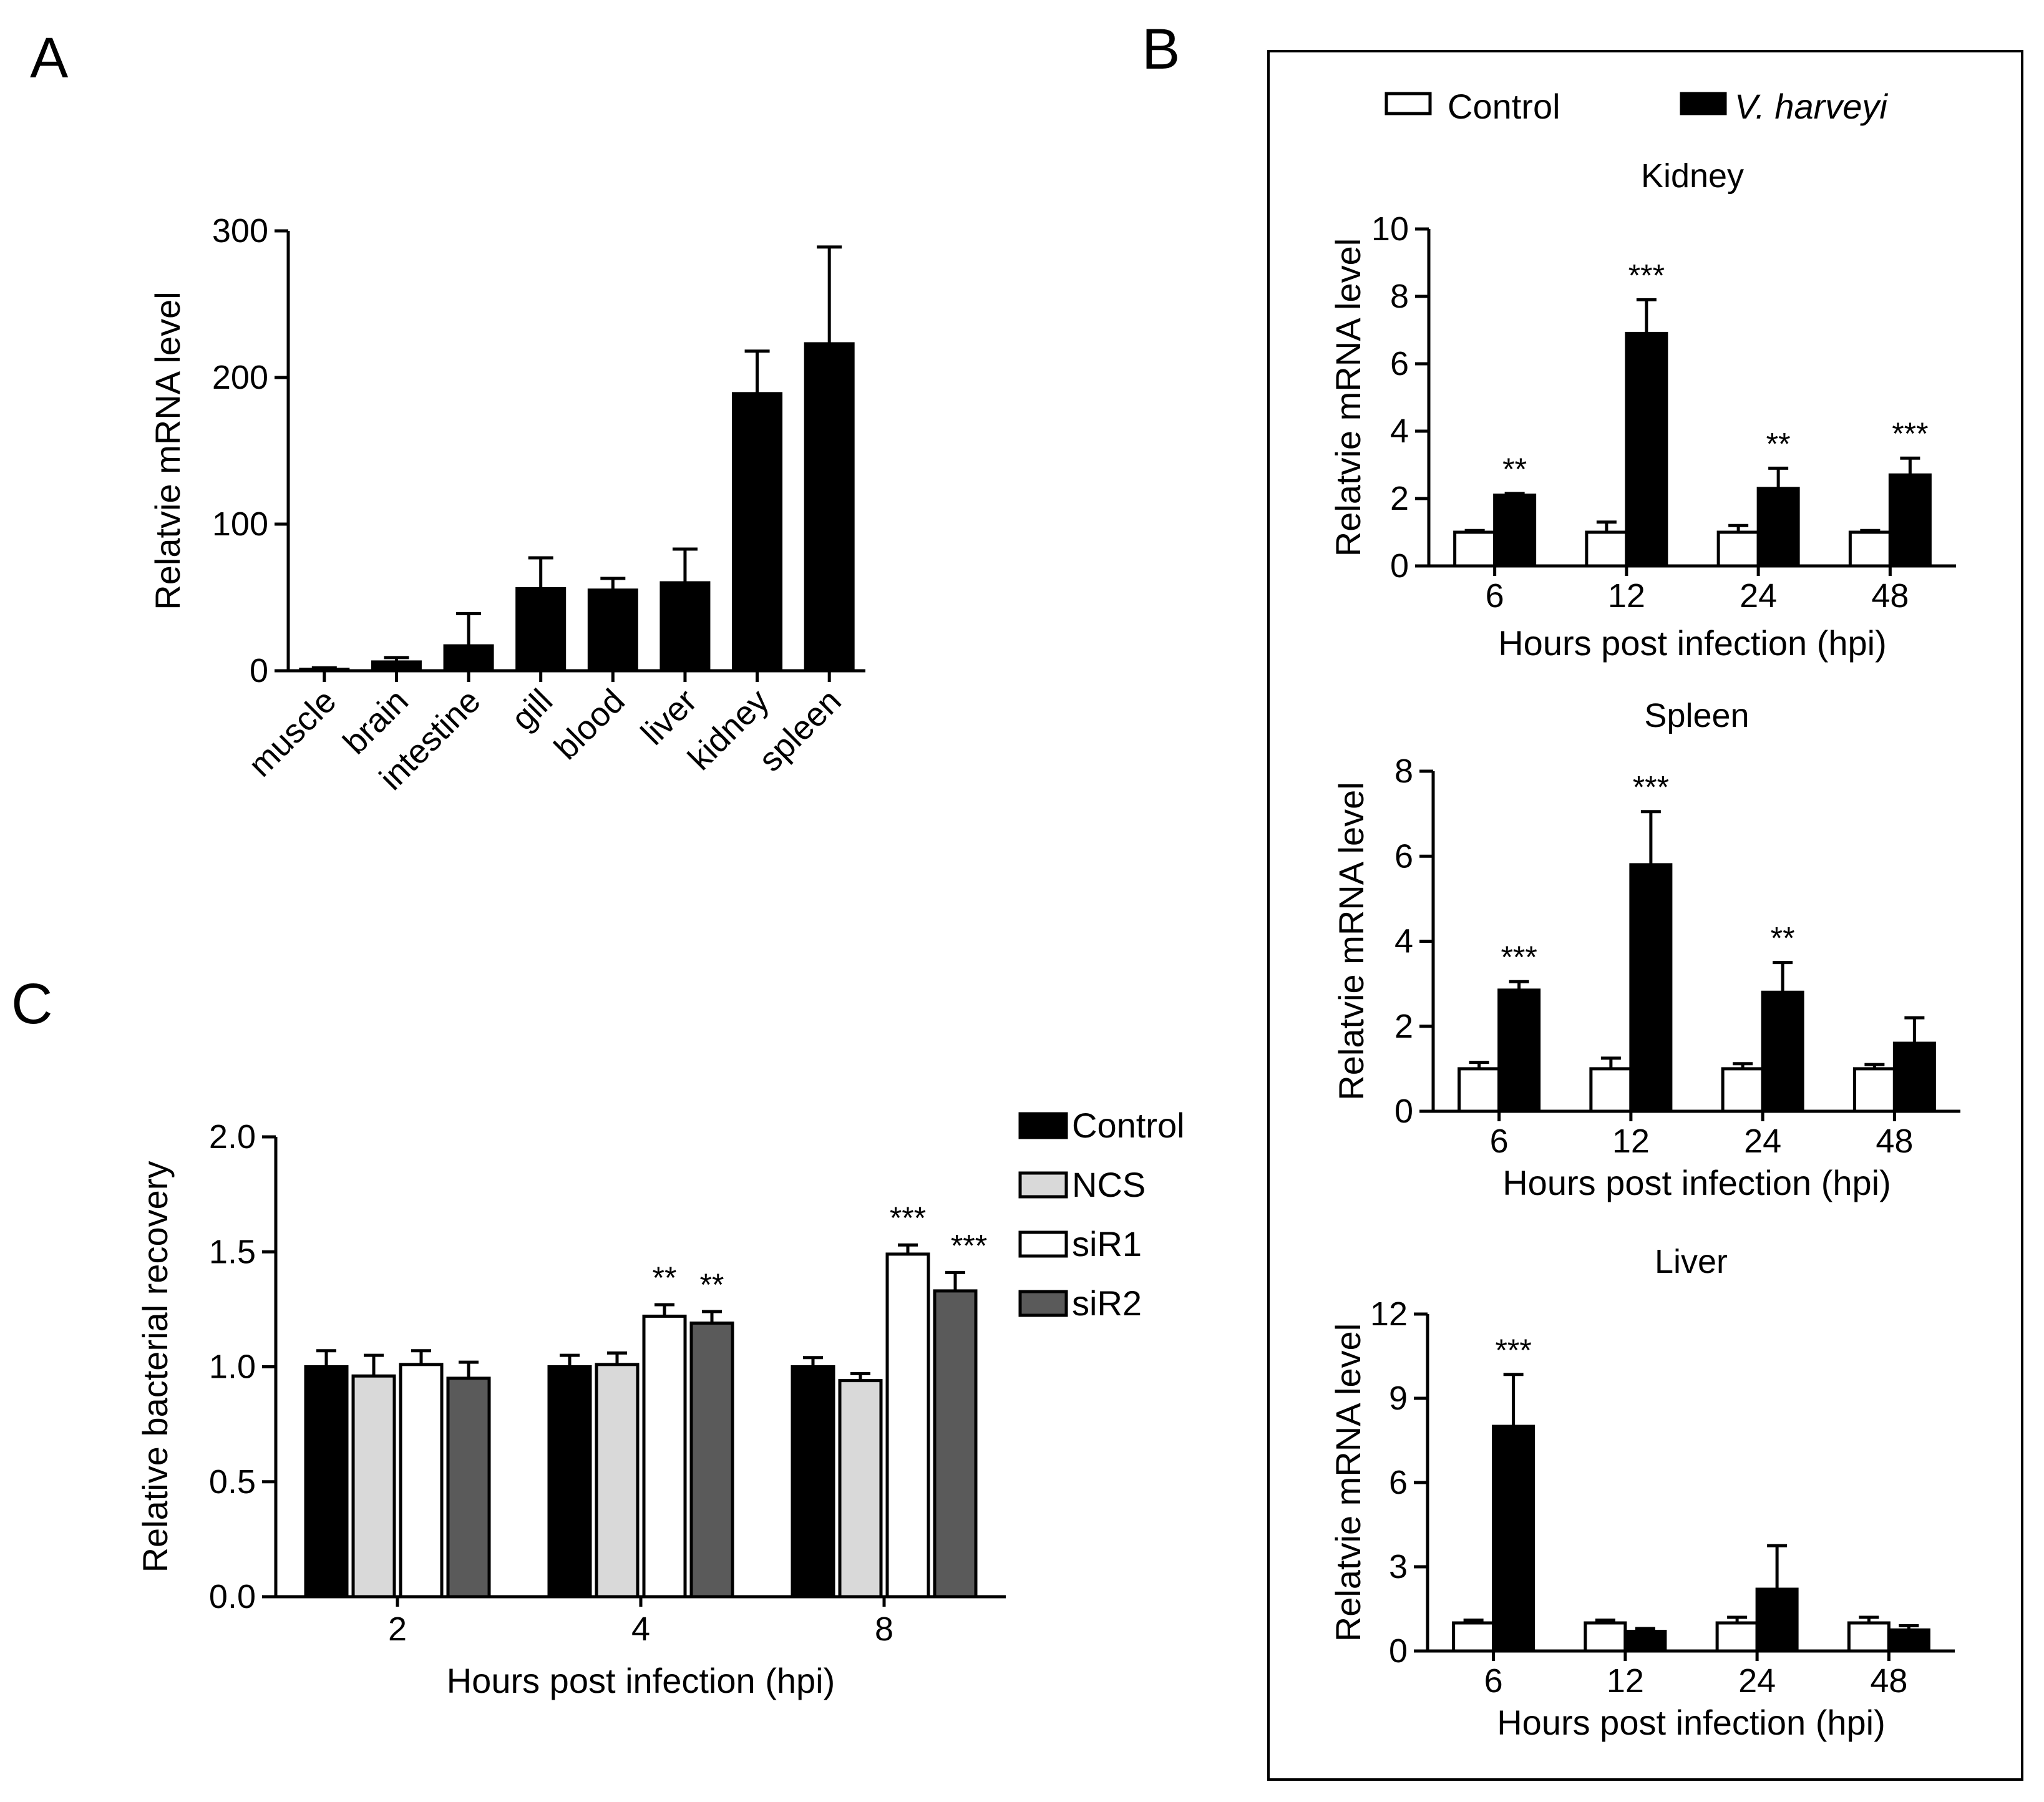  I want to click on panel-c-legend-label: siR2, so click(1107, 1303).